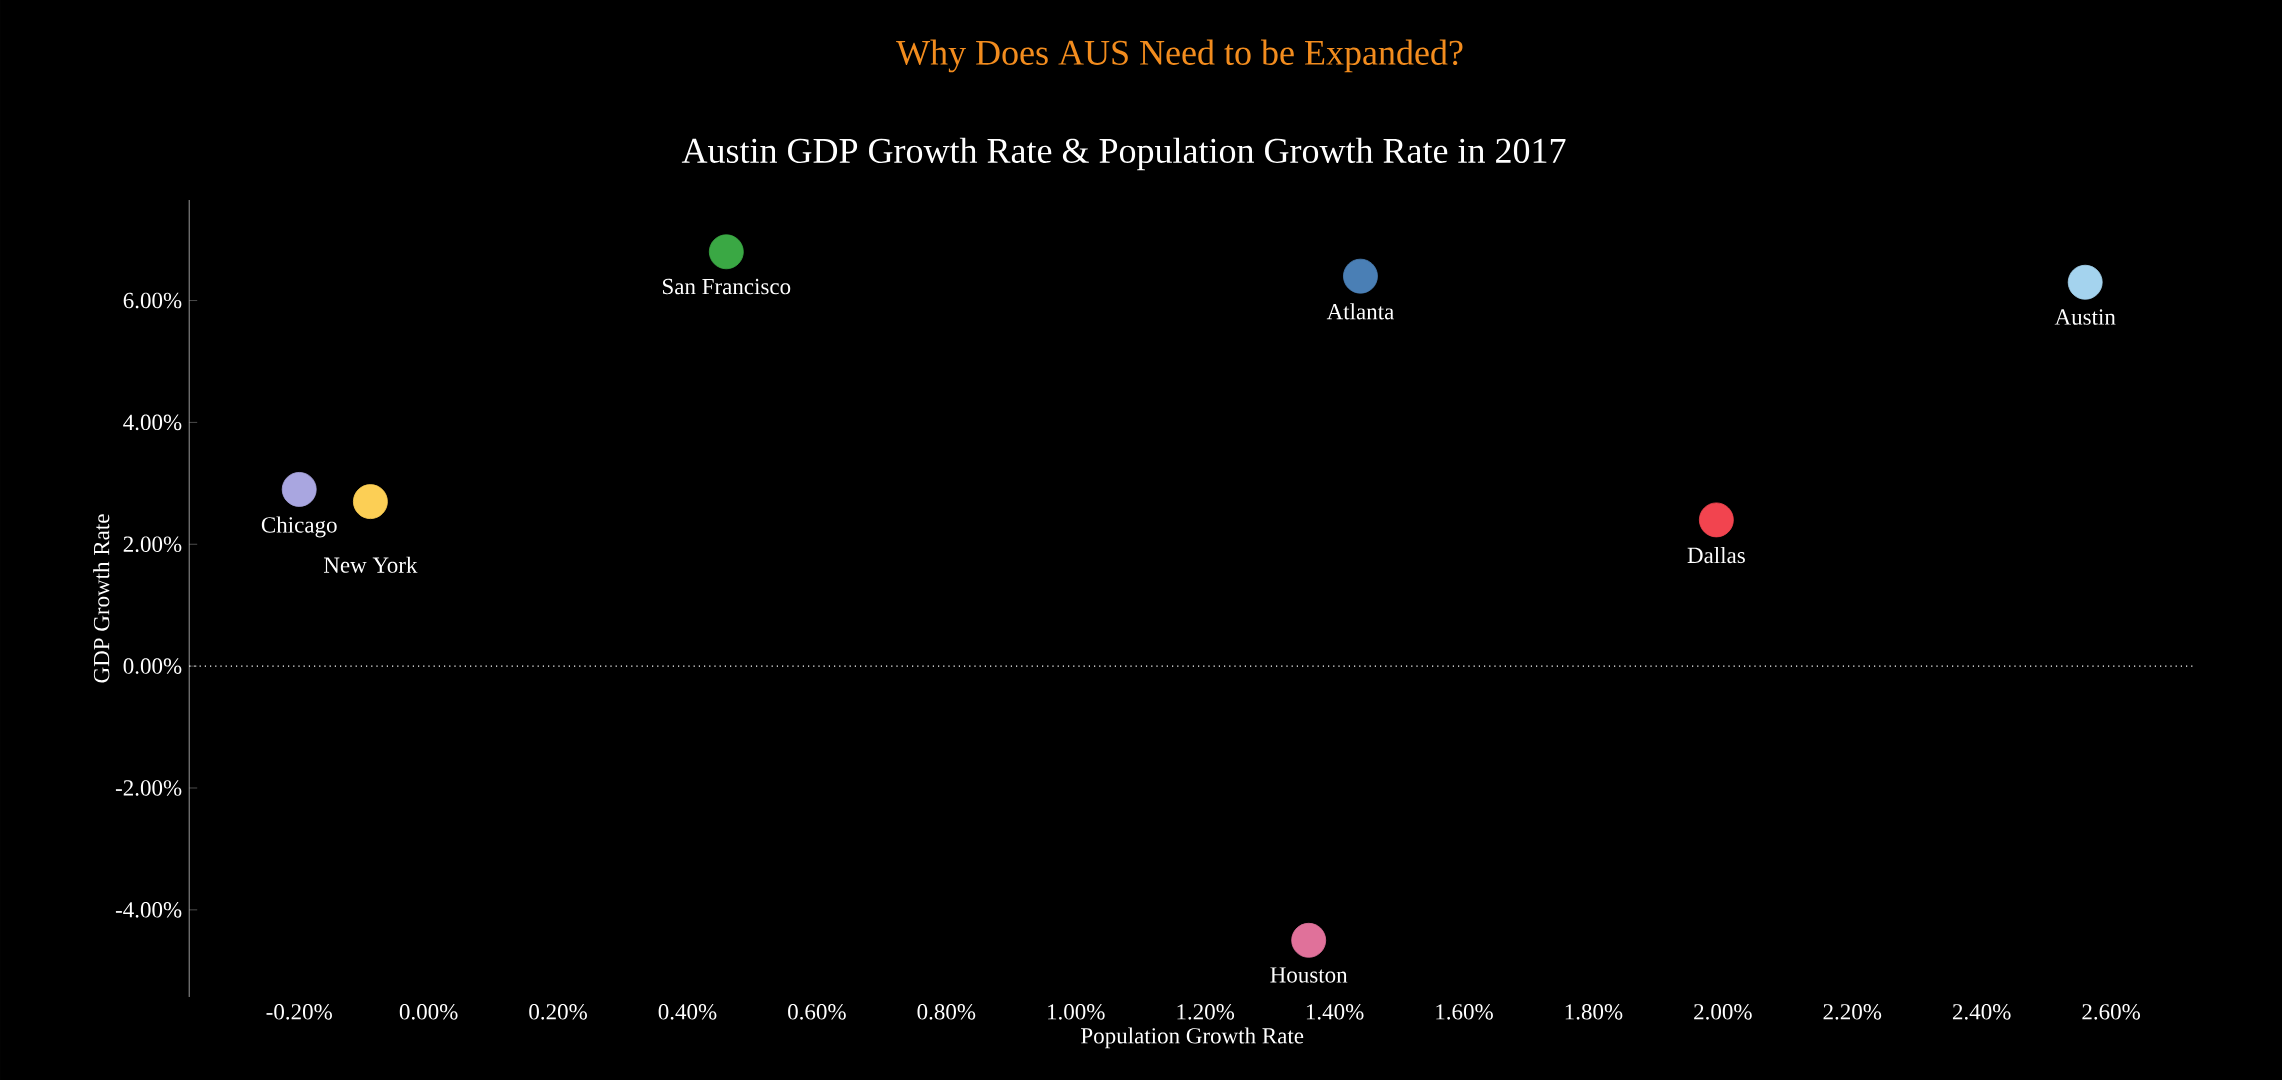 This screenshot has height=1080, width=2282. What do you see at coordinates (1192, 1038) in the screenshot?
I see `x-axis-title: Population Growth Rate` at bounding box center [1192, 1038].